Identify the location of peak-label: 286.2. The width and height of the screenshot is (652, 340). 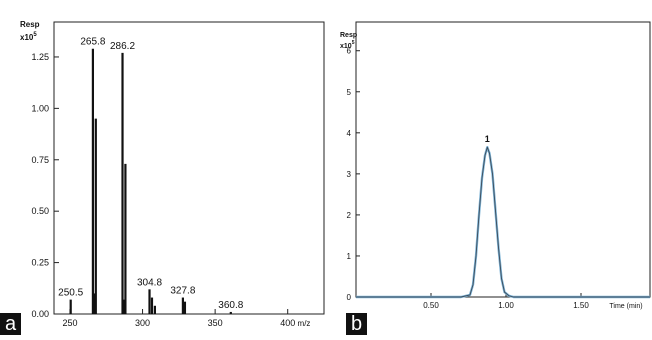
(122, 46).